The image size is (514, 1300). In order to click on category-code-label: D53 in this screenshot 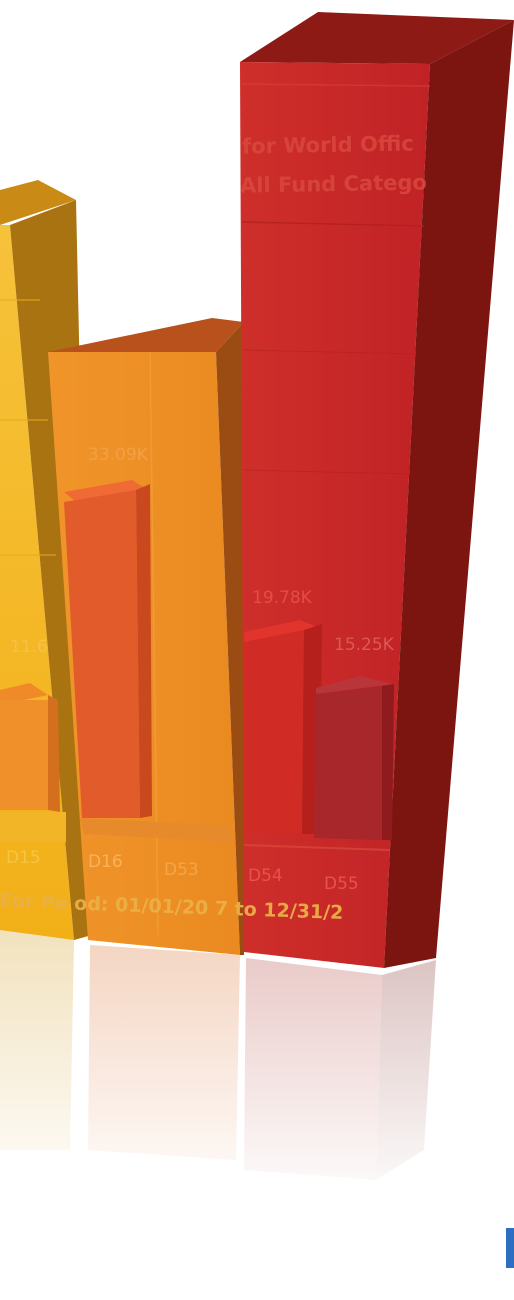, I will do `click(181, 870)`.